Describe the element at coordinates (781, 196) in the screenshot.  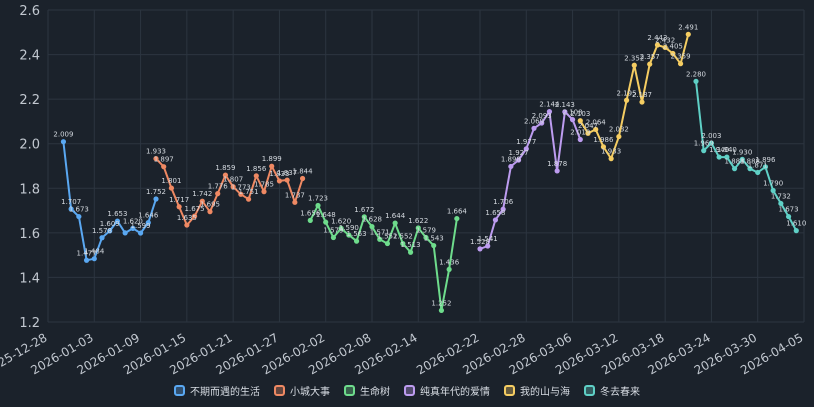
I see `data-label: 1.732` at that location.